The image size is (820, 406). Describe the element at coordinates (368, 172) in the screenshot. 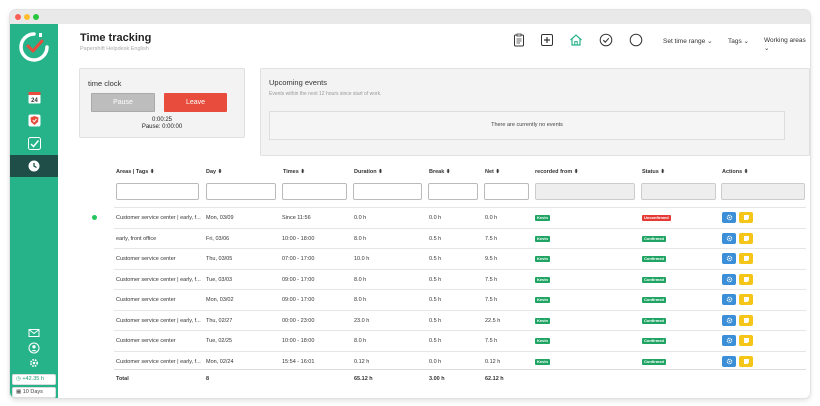

I see `column-header-duration: Duration ⬍` at that location.